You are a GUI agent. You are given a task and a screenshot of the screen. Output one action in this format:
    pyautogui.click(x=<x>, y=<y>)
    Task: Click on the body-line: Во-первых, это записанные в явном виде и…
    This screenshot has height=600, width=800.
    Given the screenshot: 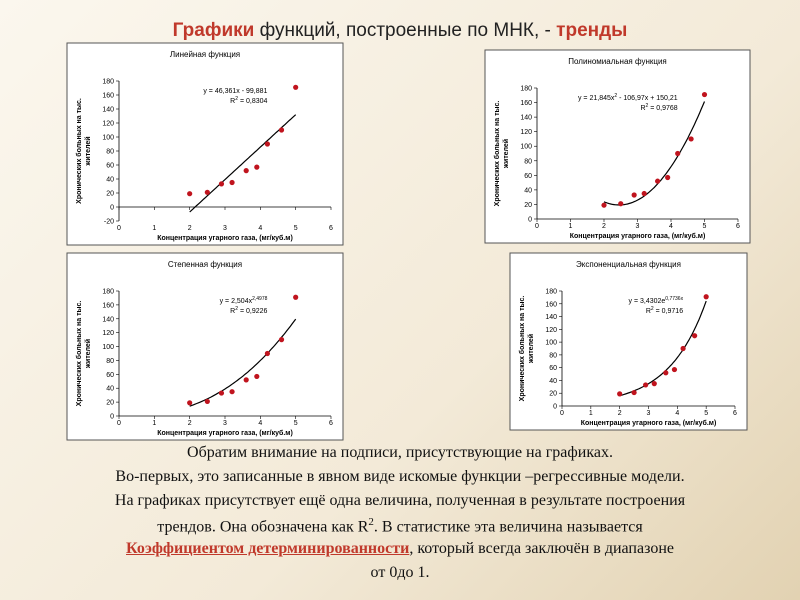 What is the action you would take?
    pyautogui.click(x=400, y=476)
    